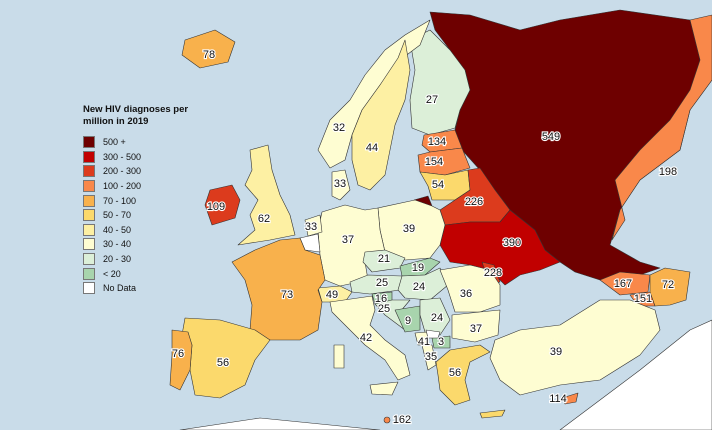  Describe the element at coordinates (409, 229) in the screenshot. I see `label-poland: 39` at that location.